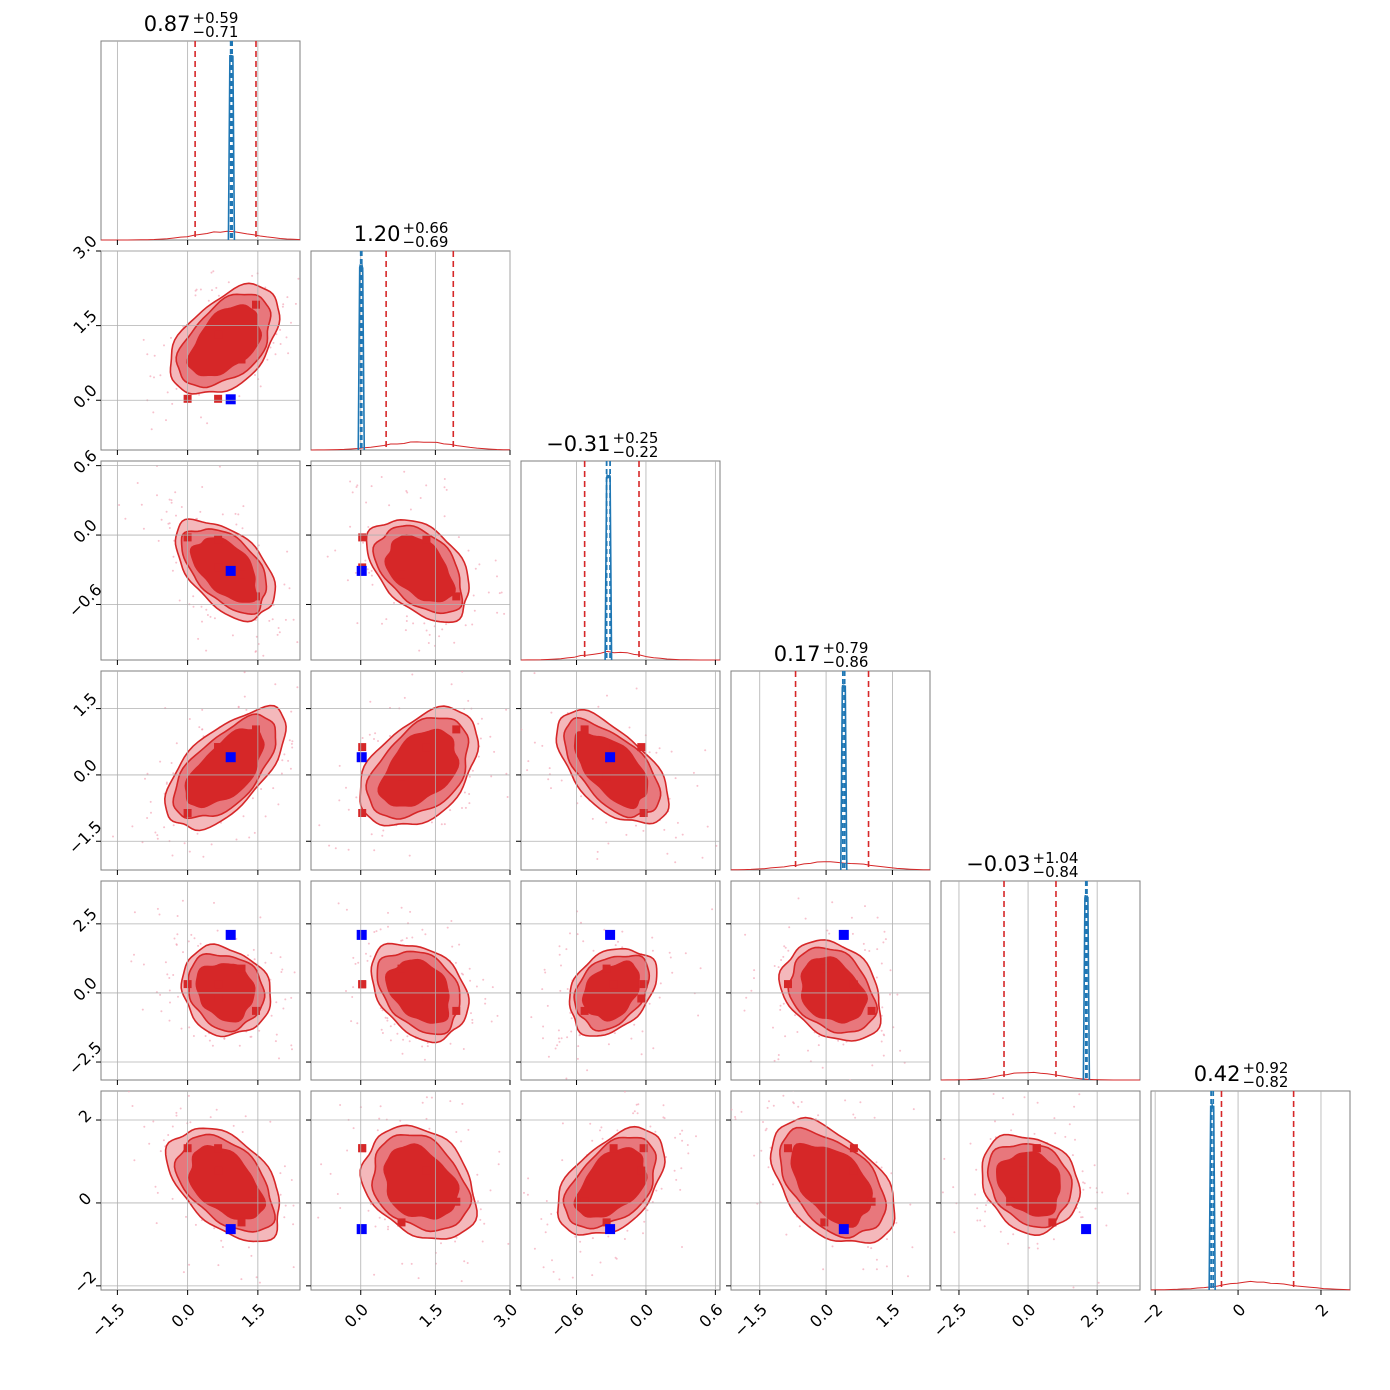 The image size is (1390, 1390). I want to click on panel-4-2-grid, so click(620, 980).